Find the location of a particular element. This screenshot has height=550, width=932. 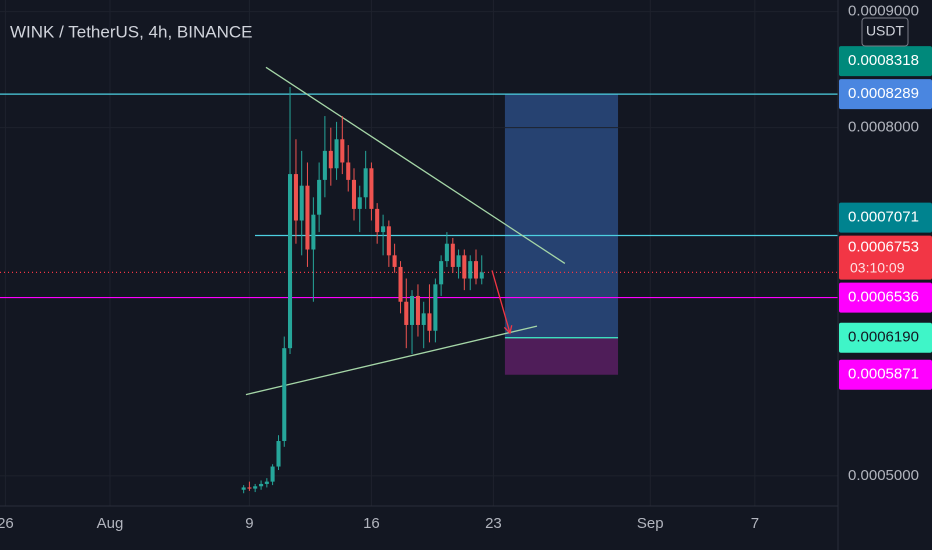

currency-label: USDT is located at coordinates (885, 31).